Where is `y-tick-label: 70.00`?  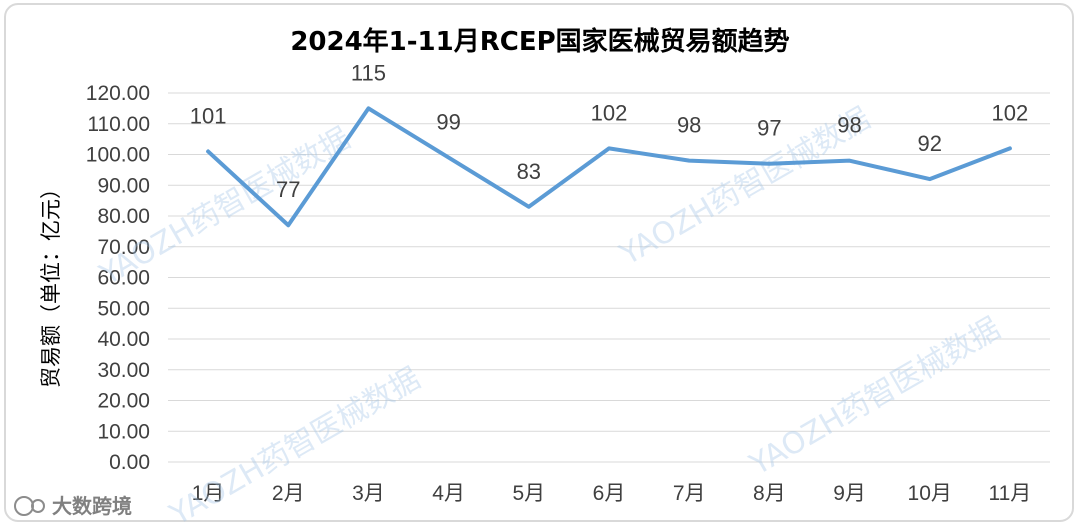
y-tick-label: 70.00 is located at coordinates (123, 247).